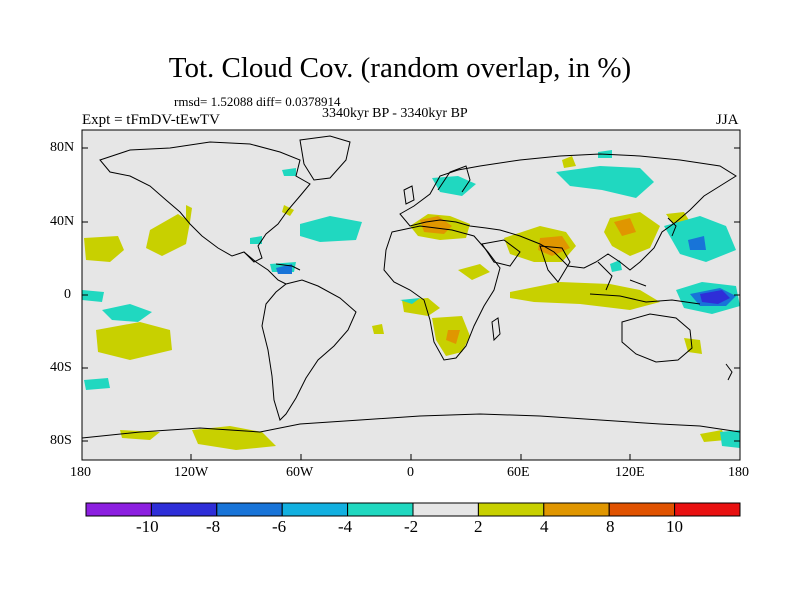 This screenshot has width=800, height=600. I want to click on lon-ticks, so click(411, 457).